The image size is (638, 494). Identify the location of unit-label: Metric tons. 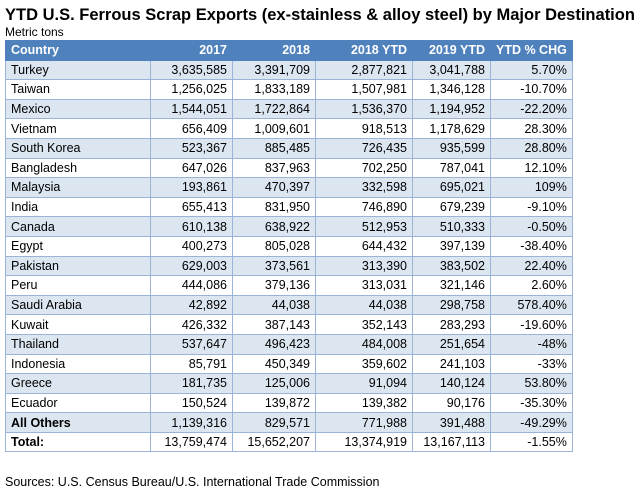
(34, 32).